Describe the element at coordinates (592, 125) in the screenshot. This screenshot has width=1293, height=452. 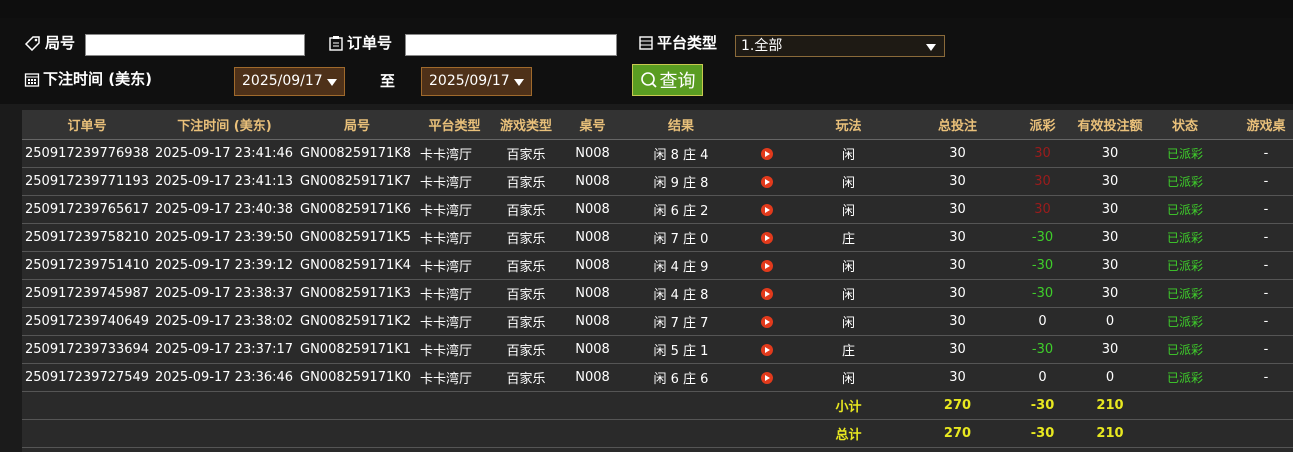
I see `column-header: 桌号` at that location.